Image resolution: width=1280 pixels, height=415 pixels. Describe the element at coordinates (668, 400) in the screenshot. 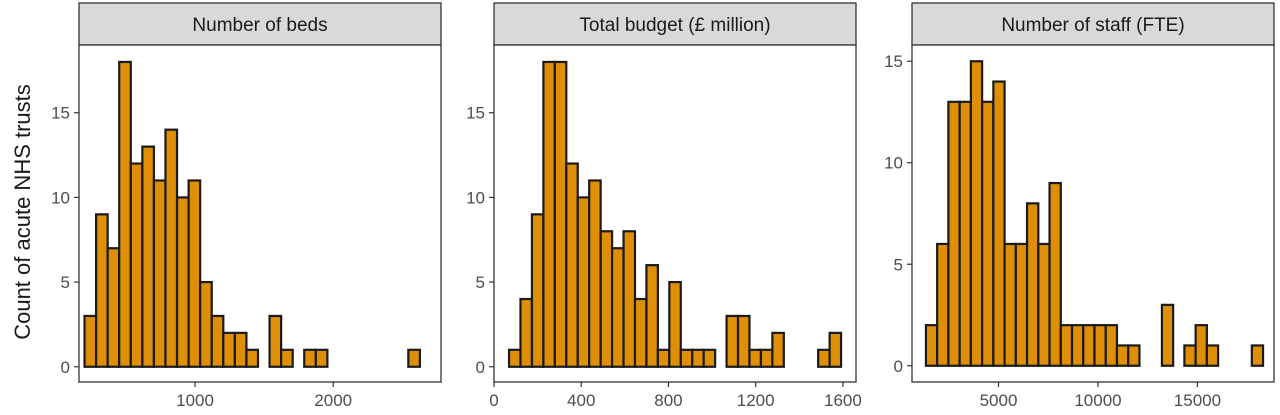

I see `x-tick-label: 800` at that location.